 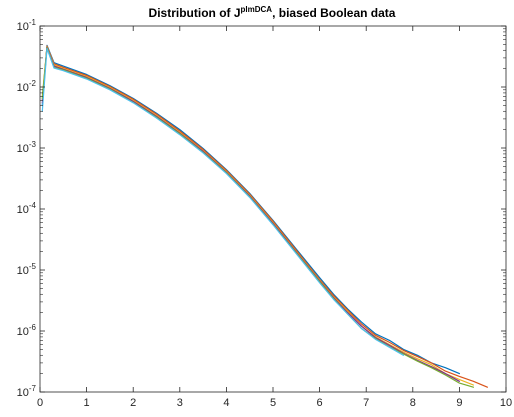 What do you see at coordinates (320, 403) in the screenshot?
I see `x-tick-label: 6` at bounding box center [320, 403].